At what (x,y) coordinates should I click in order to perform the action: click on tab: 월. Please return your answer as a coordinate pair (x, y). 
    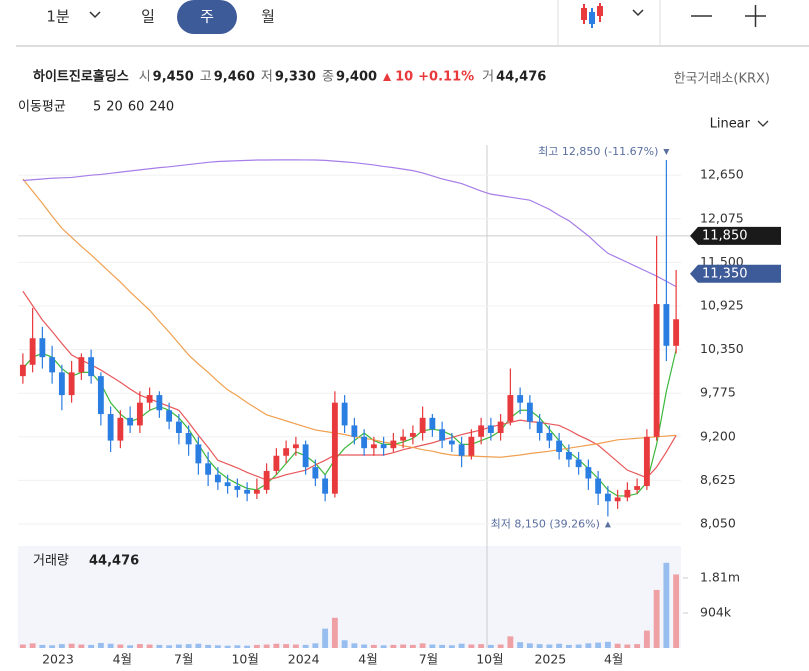
    Looking at the image, I should click on (268, 17).